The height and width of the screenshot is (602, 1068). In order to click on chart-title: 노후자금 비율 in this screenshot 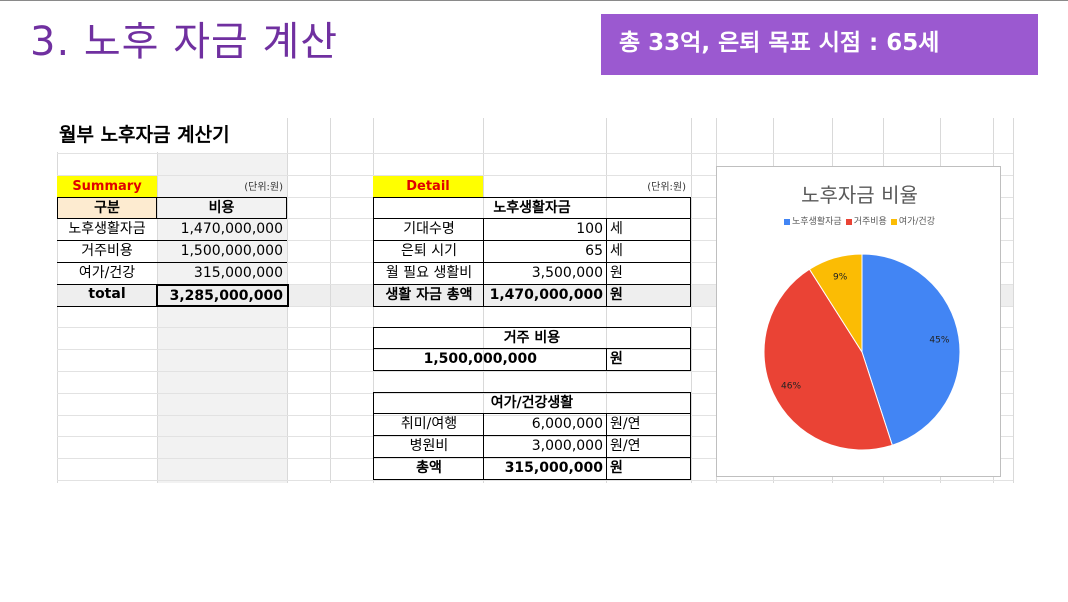, I will do `click(859, 195)`.